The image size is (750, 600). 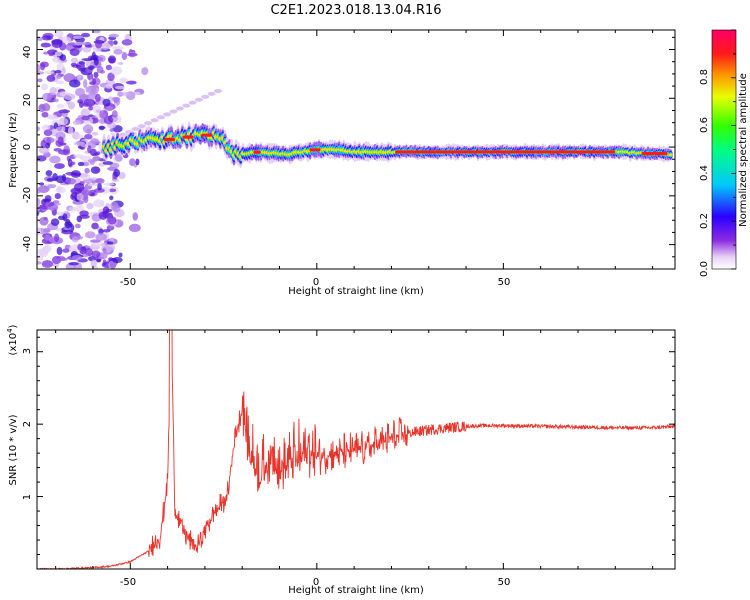 I want to click on bottom-ytick-label: 3, so click(x=27, y=351).